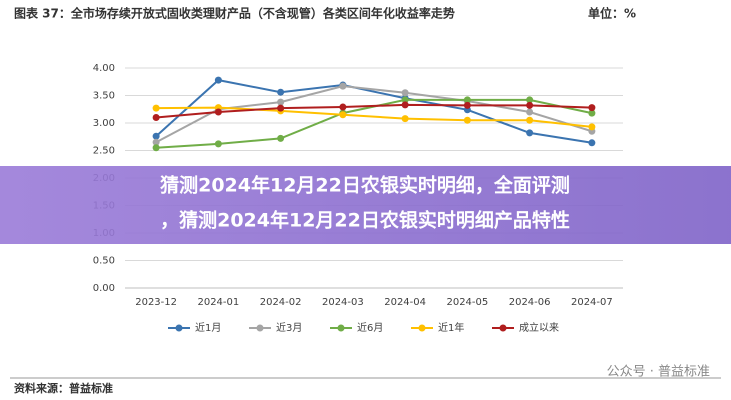  What do you see at coordinates (467, 302) in the screenshot?
I see `x-tick-label: 2024-05` at bounding box center [467, 302].